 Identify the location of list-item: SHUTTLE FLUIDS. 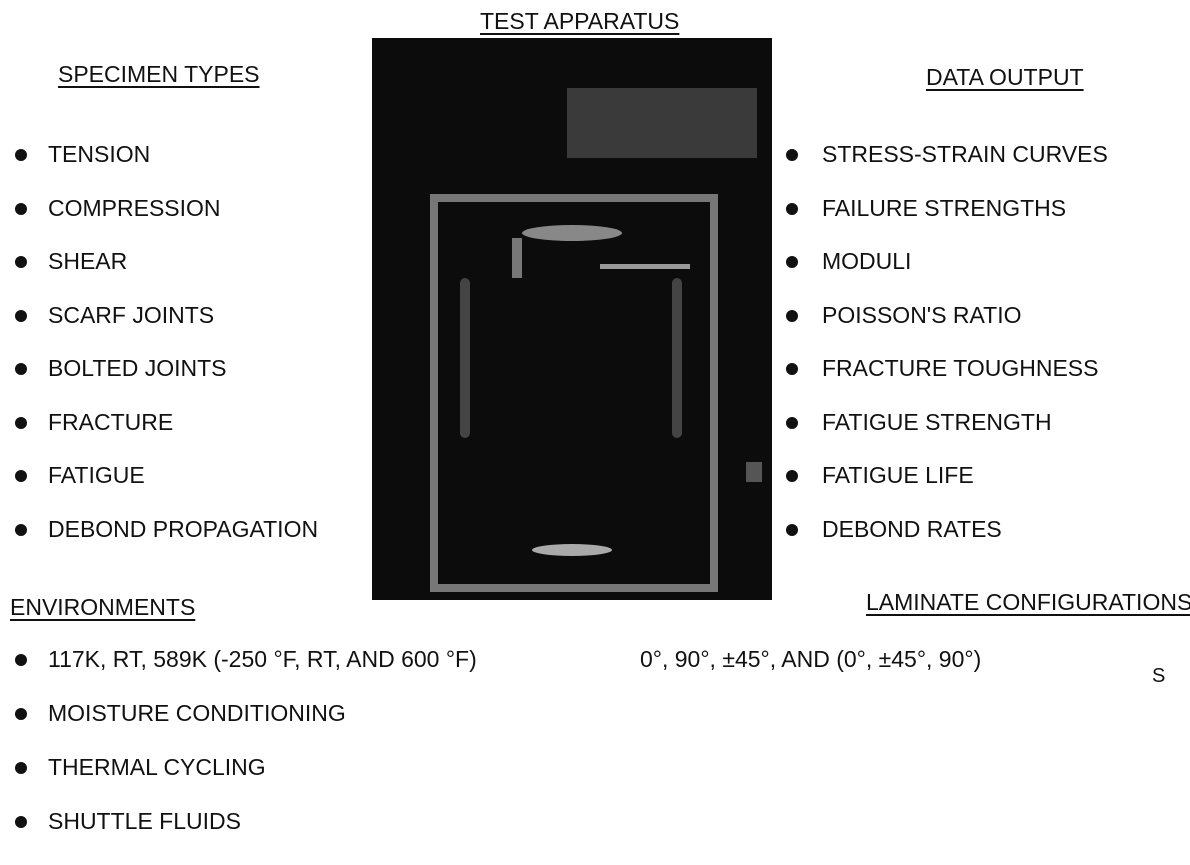
(144, 821).